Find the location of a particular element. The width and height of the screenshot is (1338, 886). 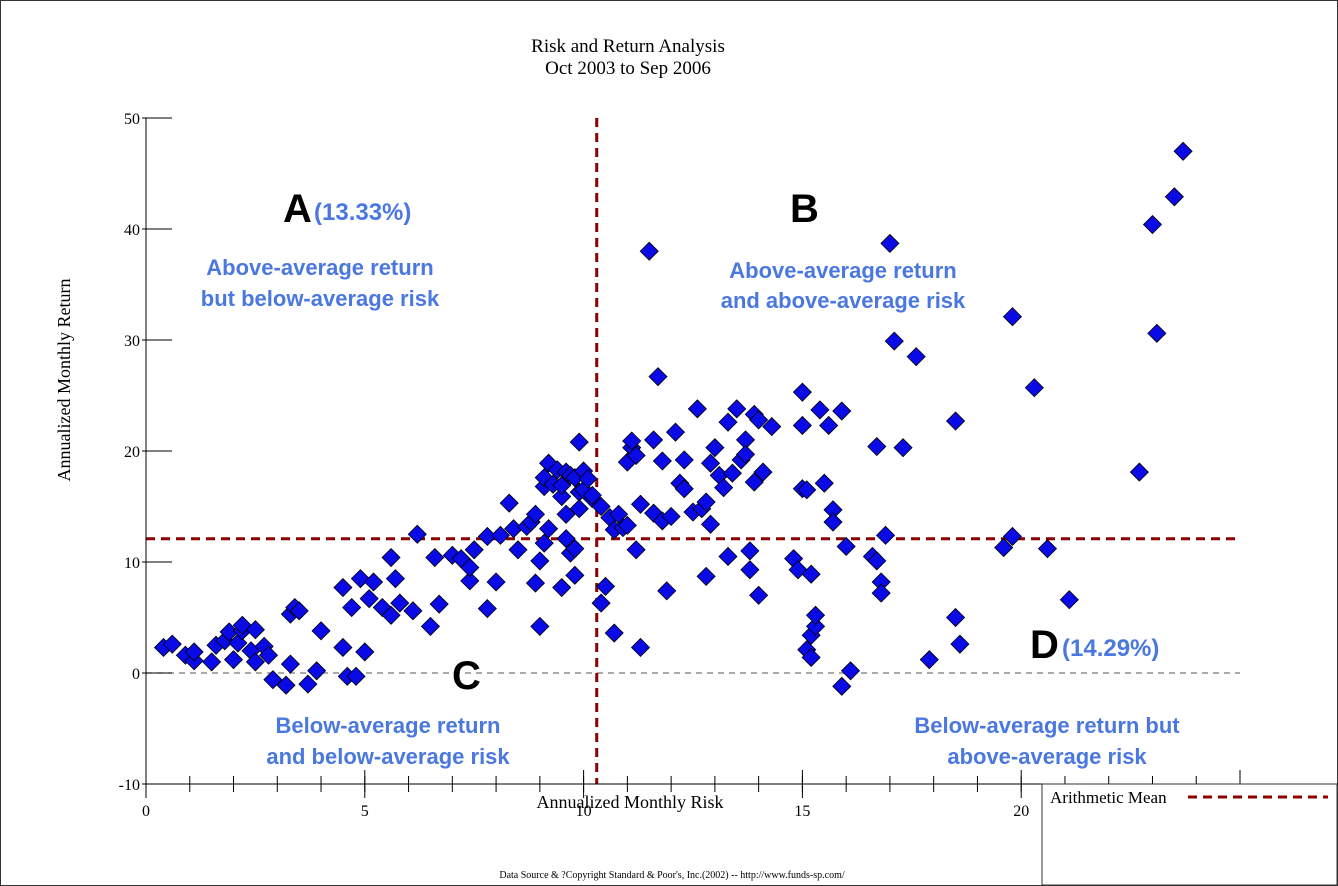

quadrant-letter: B is located at coordinates (804, 209).